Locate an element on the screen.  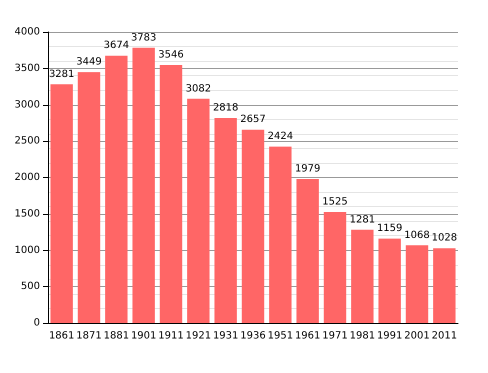
x-tick-label: 2001 is located at coordinates (417, 336).